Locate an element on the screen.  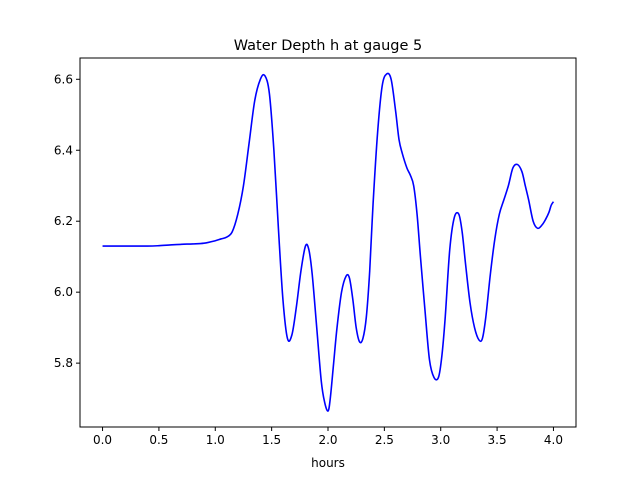
x-tick-label: 3.5 is located at coordinates (497, 440).